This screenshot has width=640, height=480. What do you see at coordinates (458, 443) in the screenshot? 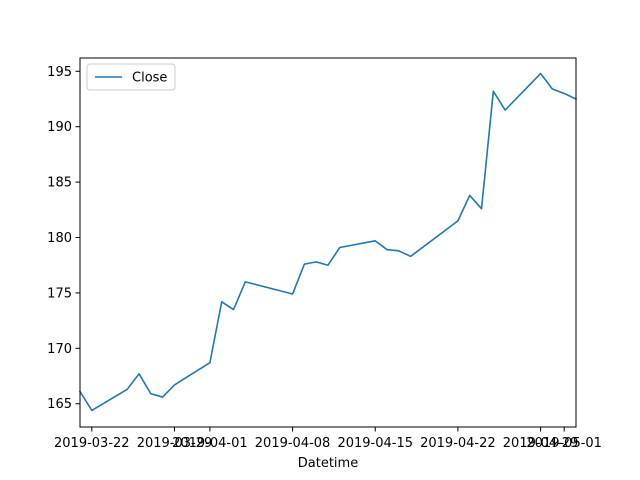
I see `x-tick-label: 2019-04-22` at bounding box center [458, 443].